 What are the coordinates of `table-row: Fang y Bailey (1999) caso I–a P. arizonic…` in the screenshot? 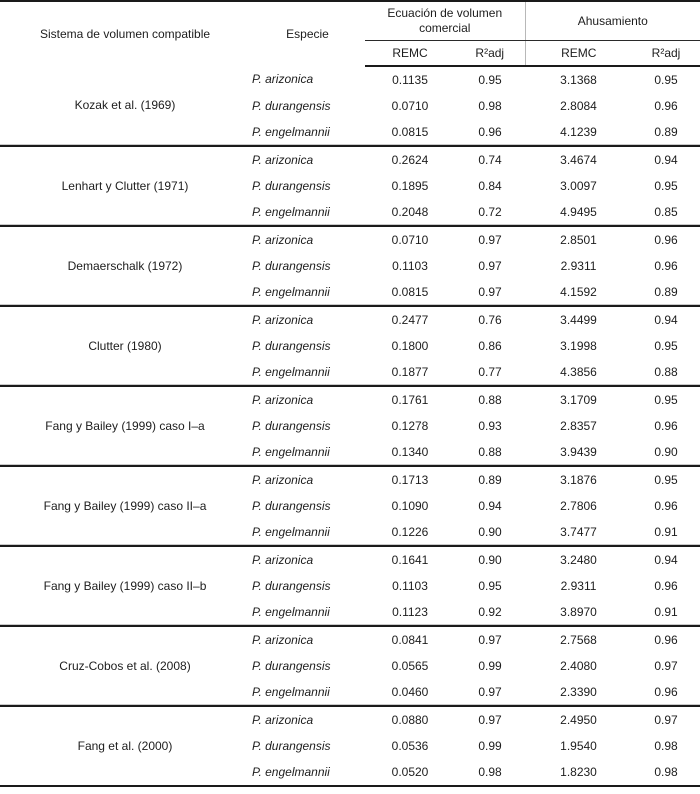 It's located at (350, 425).